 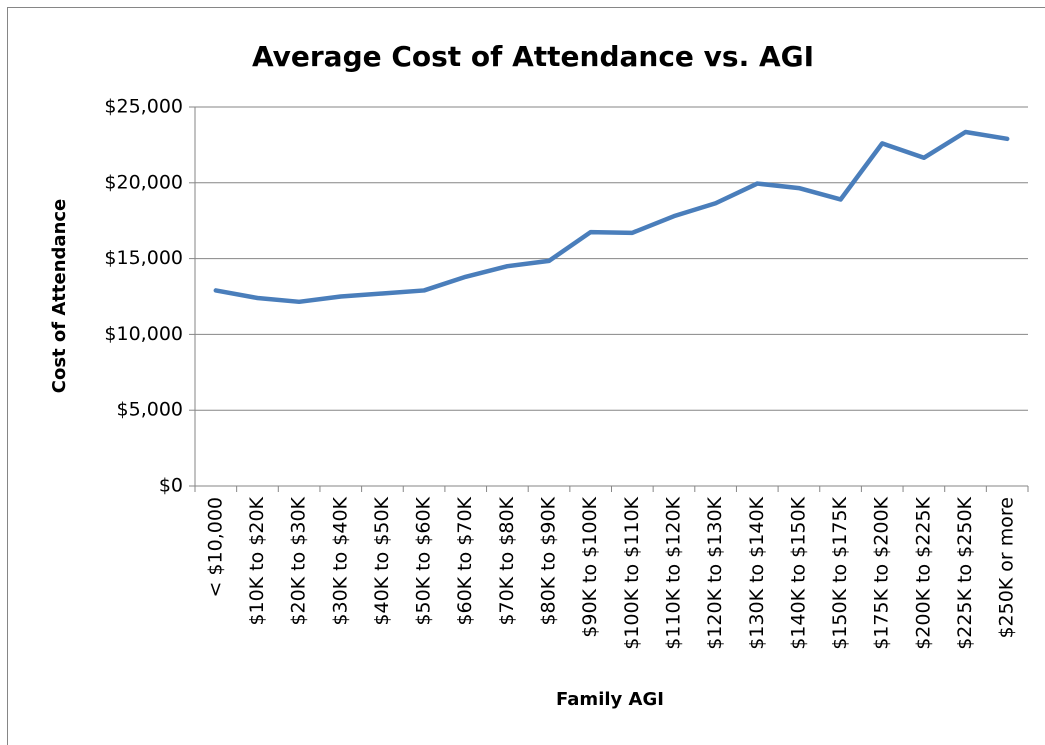 What do you see at coordinates (632, 572) in the screenshot?
I see `x-tick-label: $100K to $110K` at bounding box center [632, 572].